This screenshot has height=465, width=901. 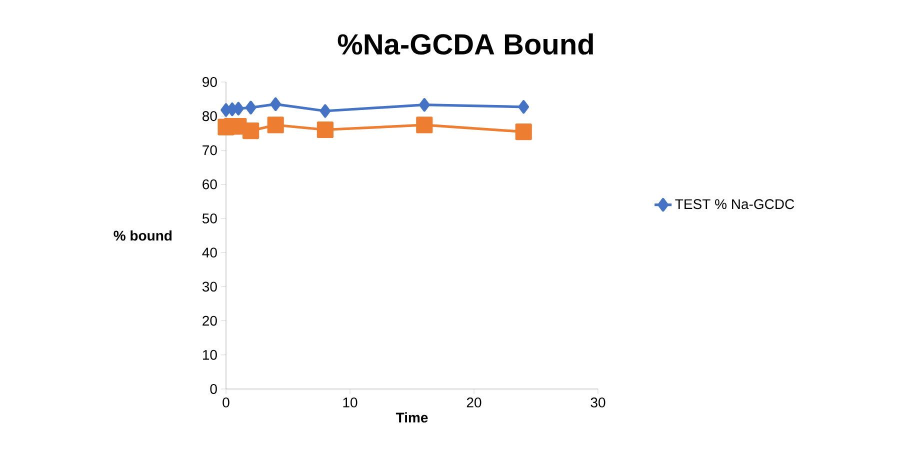 What do you see at coordinates (209, 287) in the screenshot?
I see `y-tick-label: 30` at bounding box center [209, 287].